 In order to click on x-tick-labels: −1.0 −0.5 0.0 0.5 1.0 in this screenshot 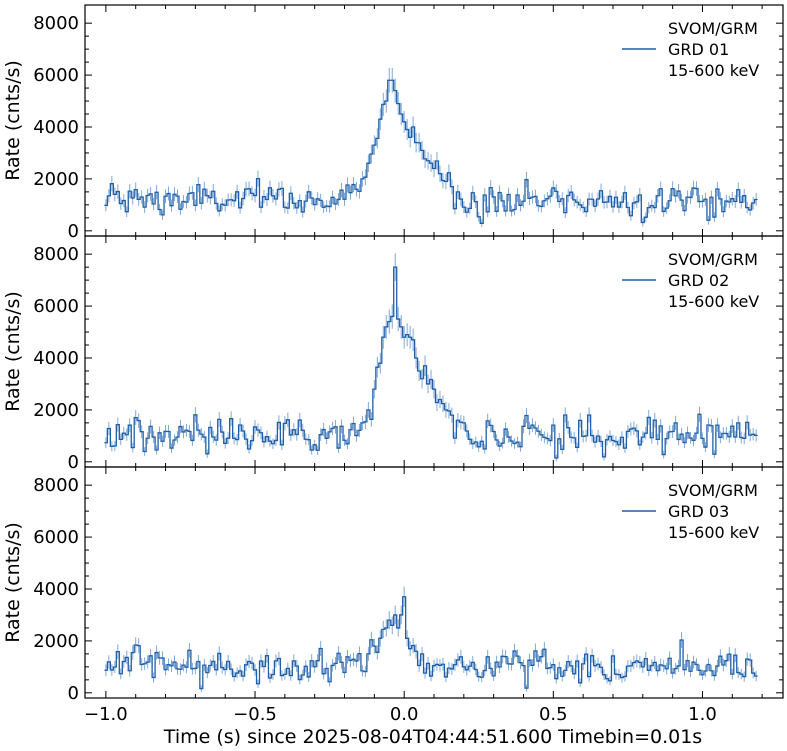, I will do `click(400, 714)`.